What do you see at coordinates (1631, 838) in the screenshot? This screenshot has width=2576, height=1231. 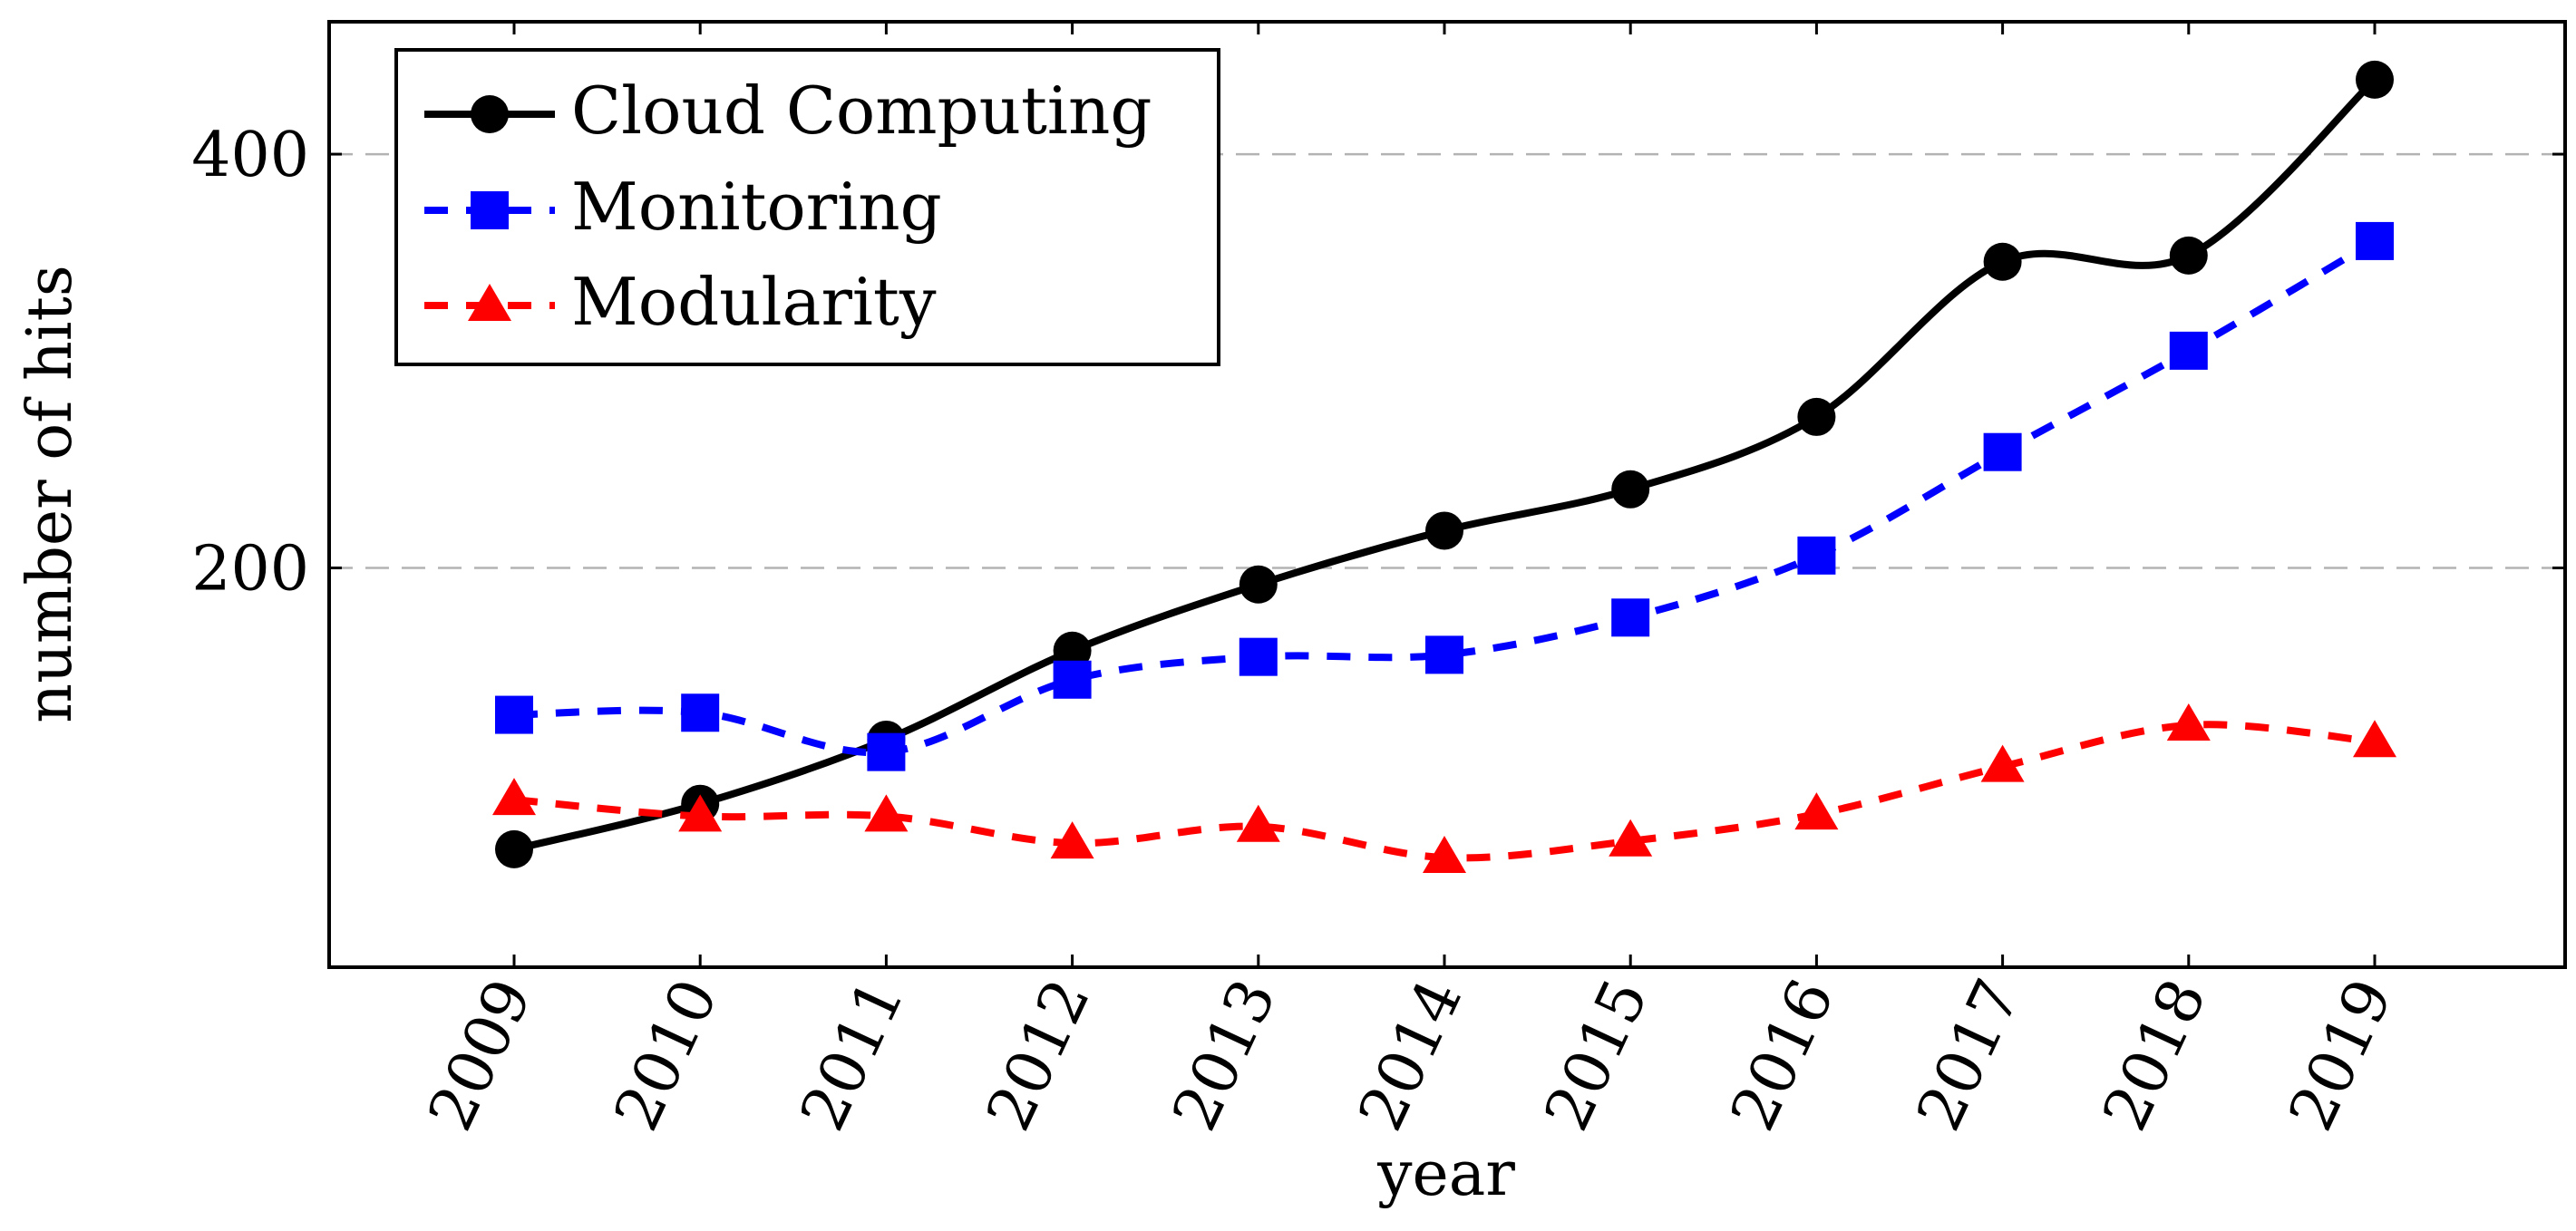 I see `point-modularity-2015` at bounding box center [1631, 838].